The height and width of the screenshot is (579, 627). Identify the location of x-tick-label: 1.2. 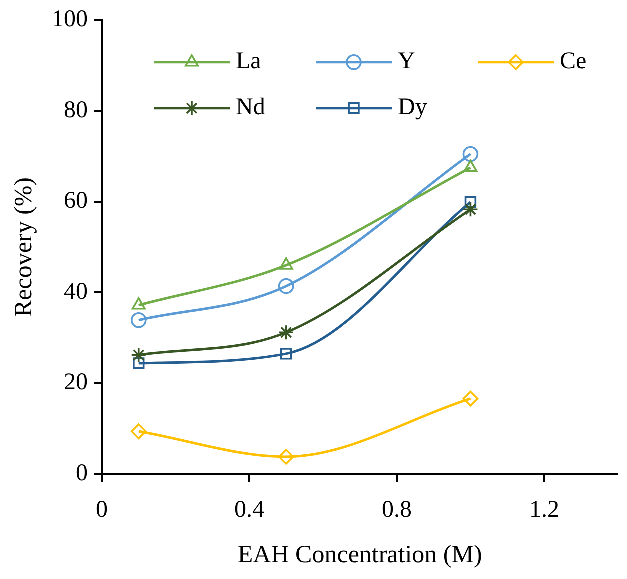
(544, 509).